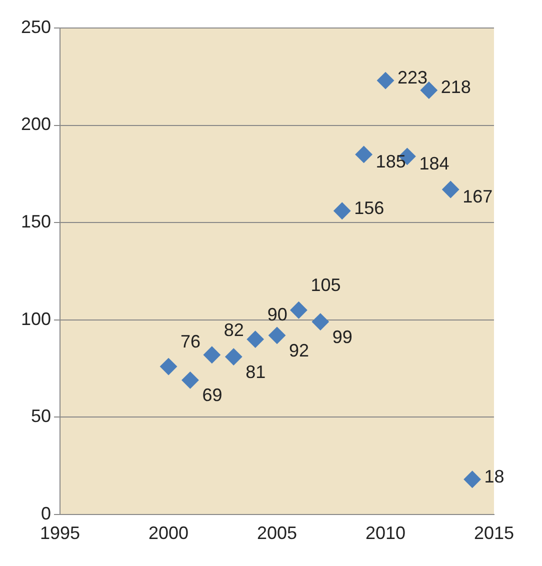 This screenshot has height=566, width=542. I want to click on x-tick-label: 2010, so click(385, 533).